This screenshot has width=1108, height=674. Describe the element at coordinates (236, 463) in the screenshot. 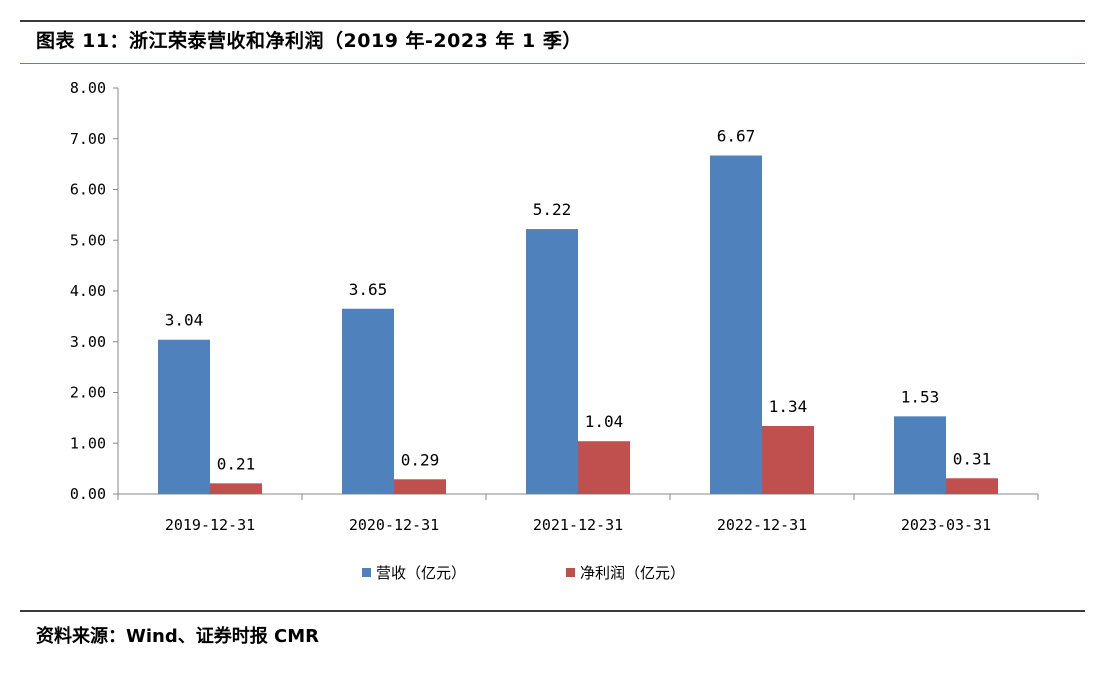

I see `net-profit-data-label: 0.21` at that location.